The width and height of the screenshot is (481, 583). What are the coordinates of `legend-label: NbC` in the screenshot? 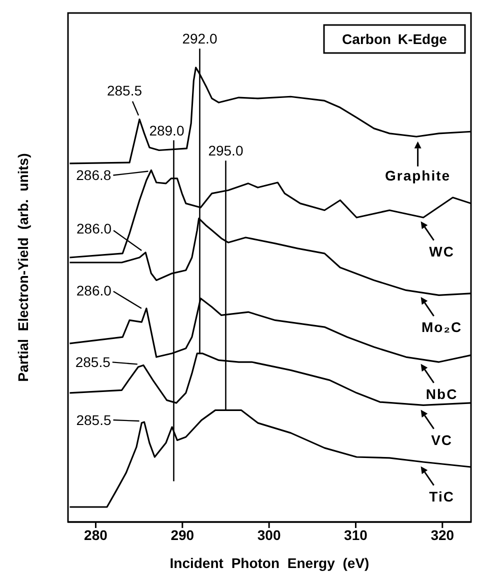 It's located at (442, 394).